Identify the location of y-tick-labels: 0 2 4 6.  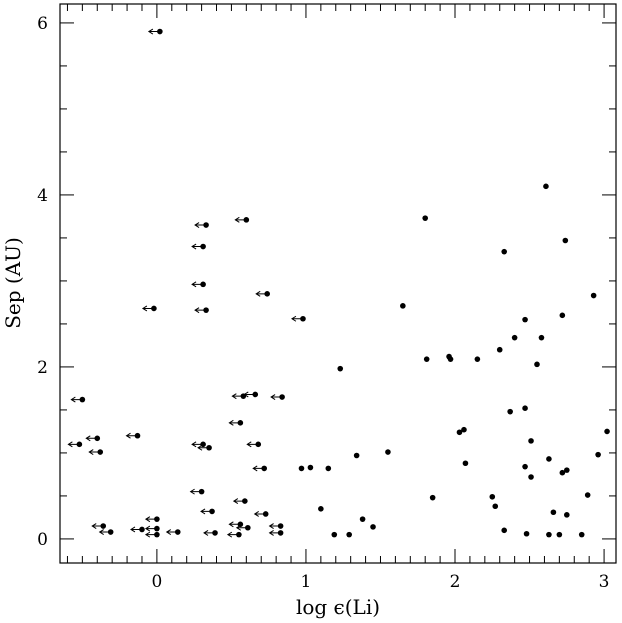
(42, 282).